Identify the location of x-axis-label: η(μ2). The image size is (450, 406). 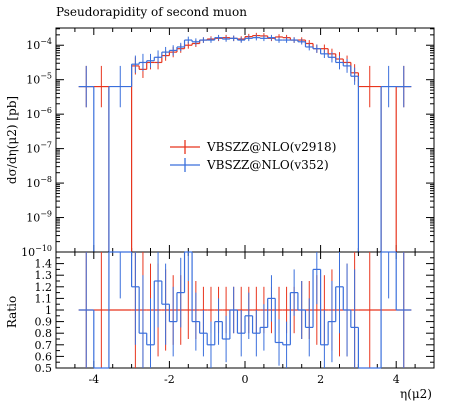
(416, 394).